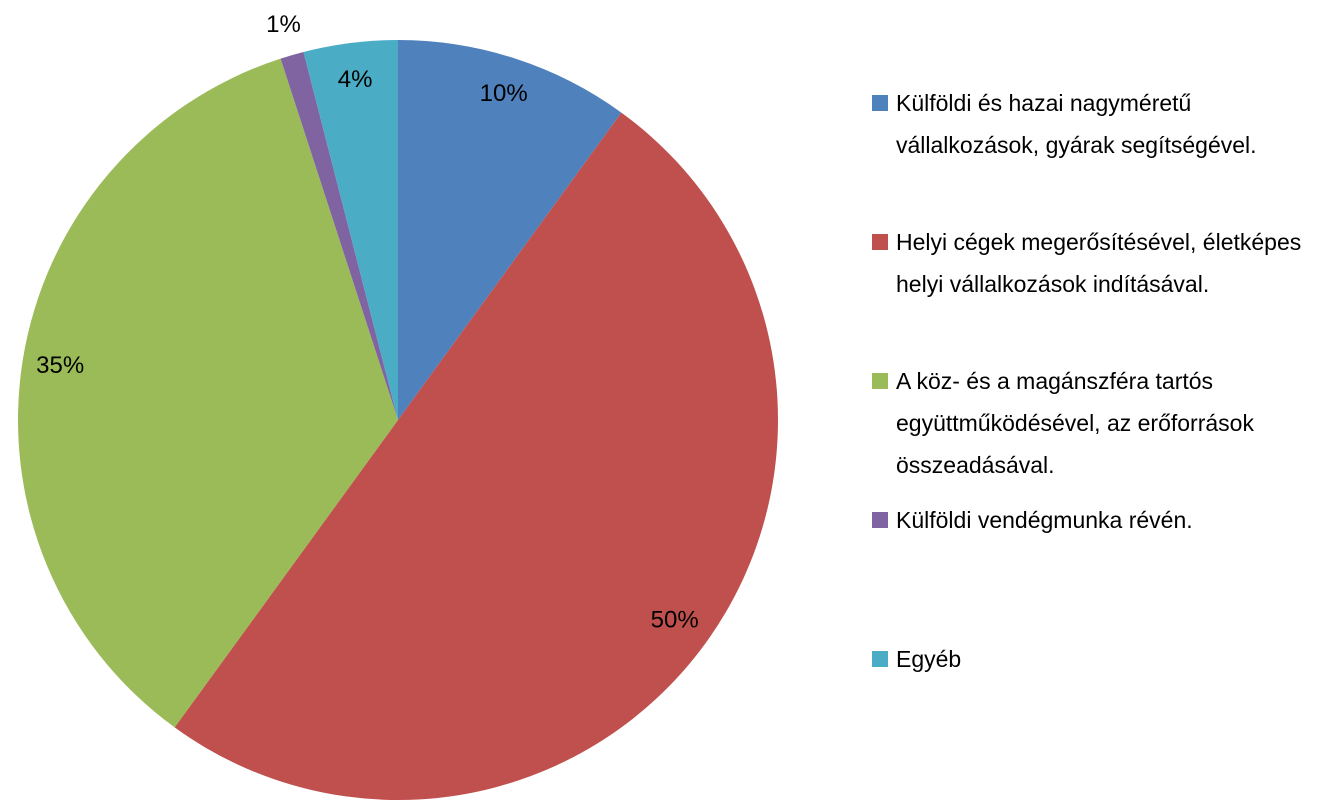  I want to click on data-label: 1%, so click(283, 24).